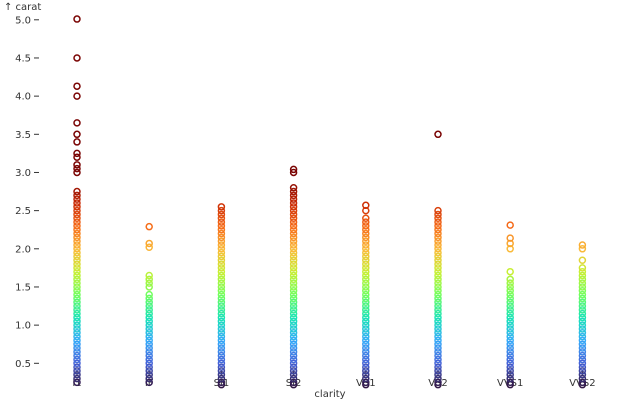 The width and height of the screenshot is (640, 404). What do you see at coordinates (294, 383) in the screenshot?
I see `x-tick-label: SI2` at bounding box center [294, 383].